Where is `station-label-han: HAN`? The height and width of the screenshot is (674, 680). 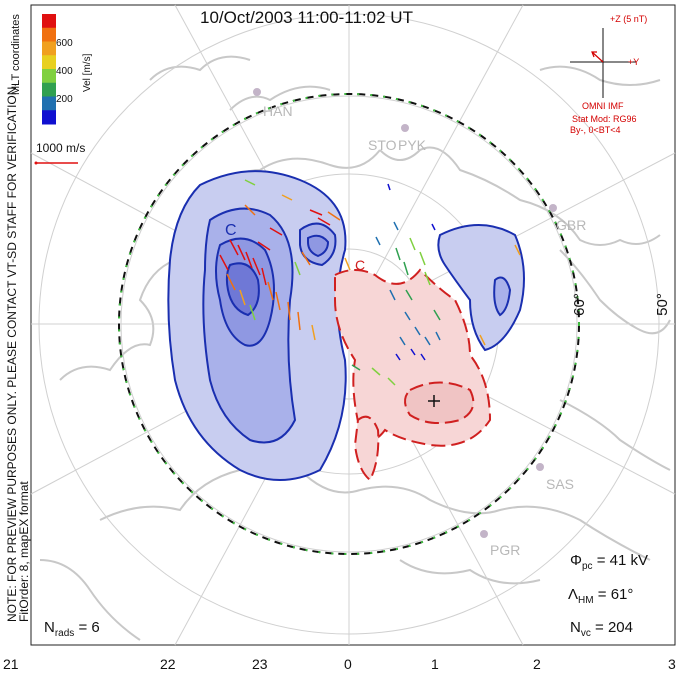
station-label-han: HAN is located at coordinates (278, 111).